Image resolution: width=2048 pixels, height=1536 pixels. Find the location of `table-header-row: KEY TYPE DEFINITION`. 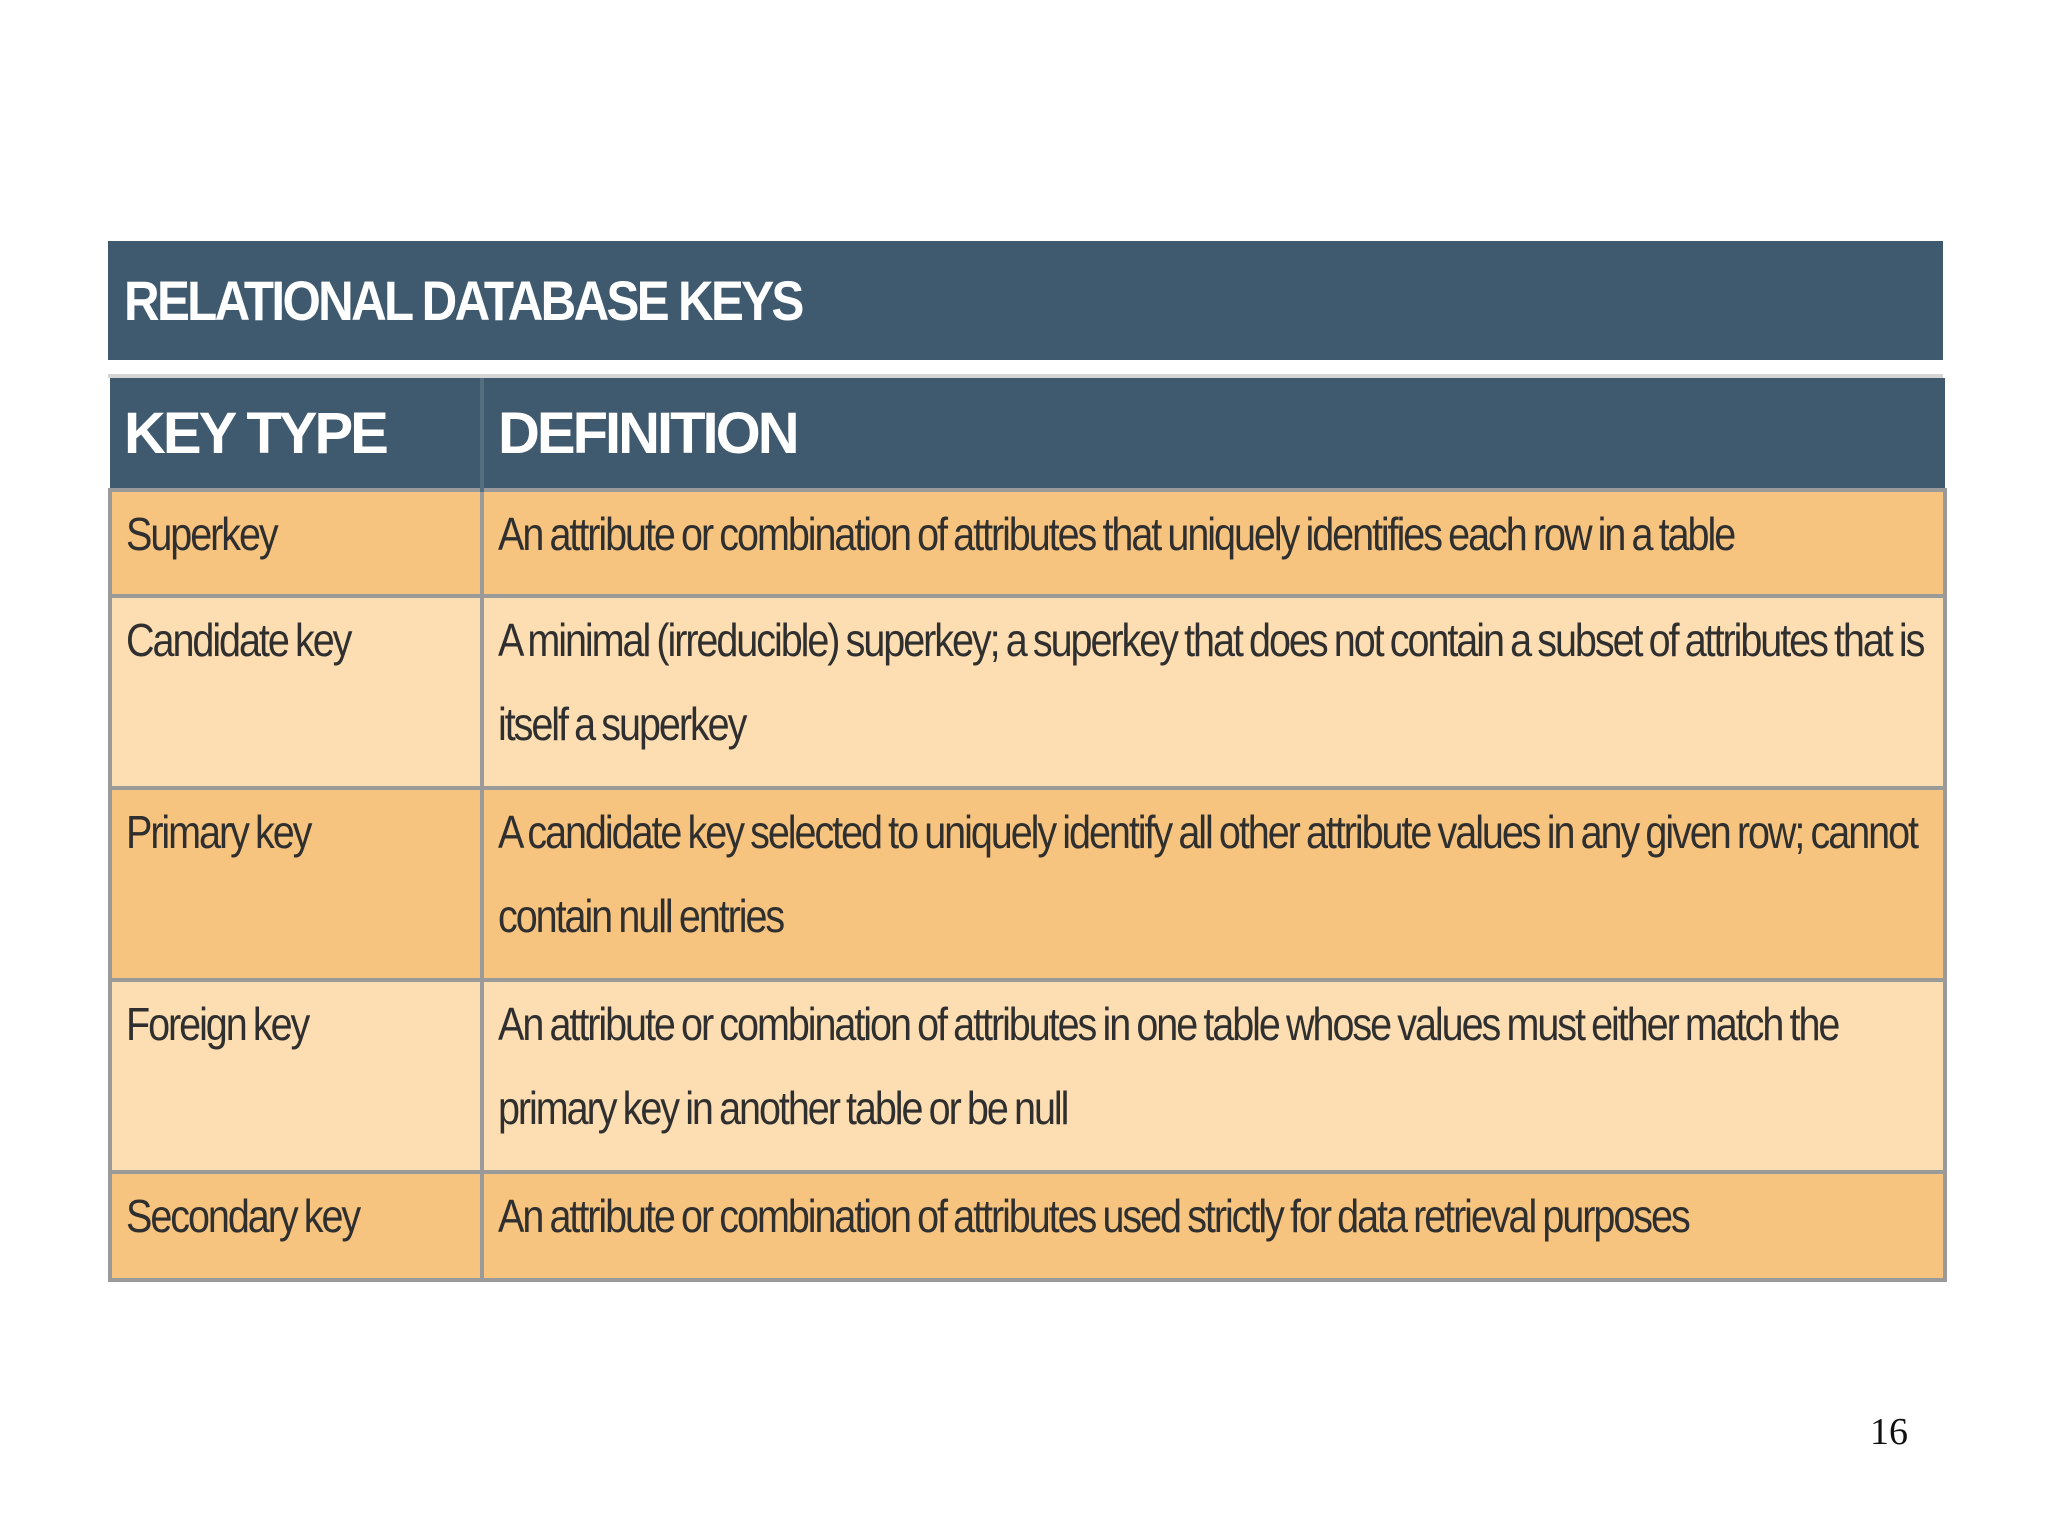

table-header-row: KEY TYPE DEFINITION is located at coordinates (1027, 434).